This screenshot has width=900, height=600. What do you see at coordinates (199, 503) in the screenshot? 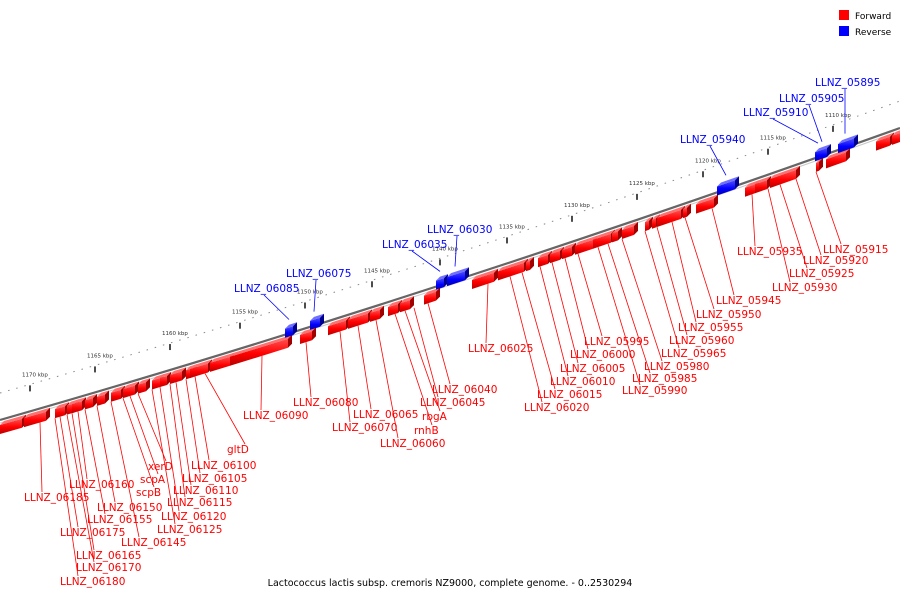
I see `gene-label: LLNZ_06115` at bounding box center [199, 503].